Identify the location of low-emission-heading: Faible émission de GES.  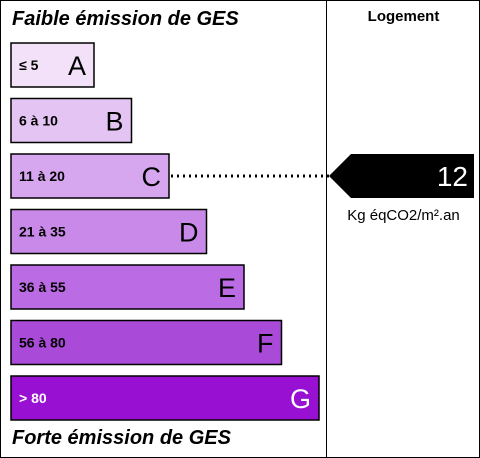
(125, 19).